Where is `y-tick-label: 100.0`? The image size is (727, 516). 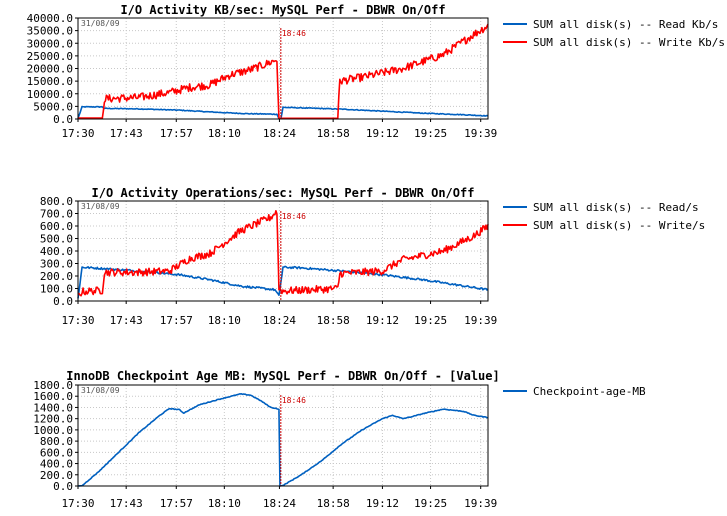
y-tick-label: 100.0 is located at coordinates (56, 289).